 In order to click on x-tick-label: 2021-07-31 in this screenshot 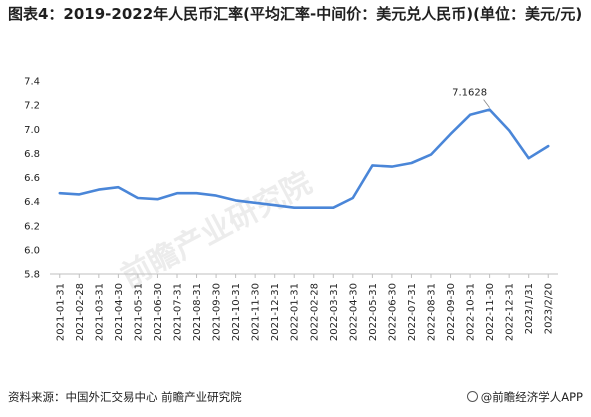, I will do `click(178, 312)`.